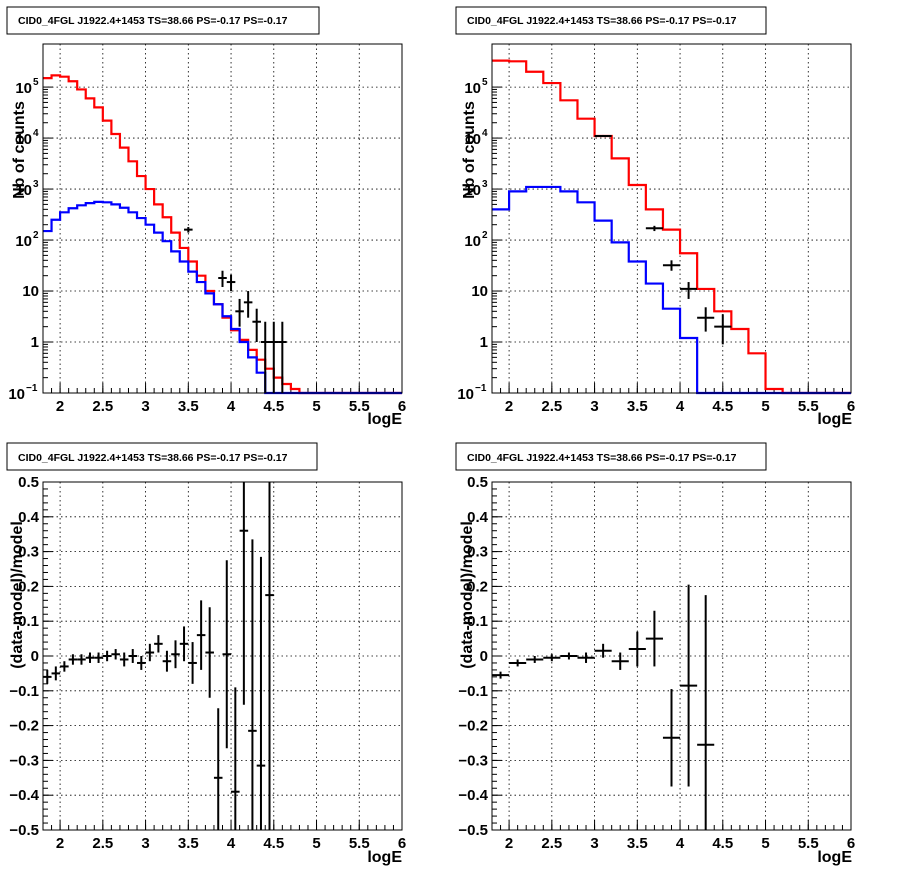 The image size is (898, 875). Describe the element at coordinates (834, 419) in the screenshot. I see `x-axis-label: logE` at that location.